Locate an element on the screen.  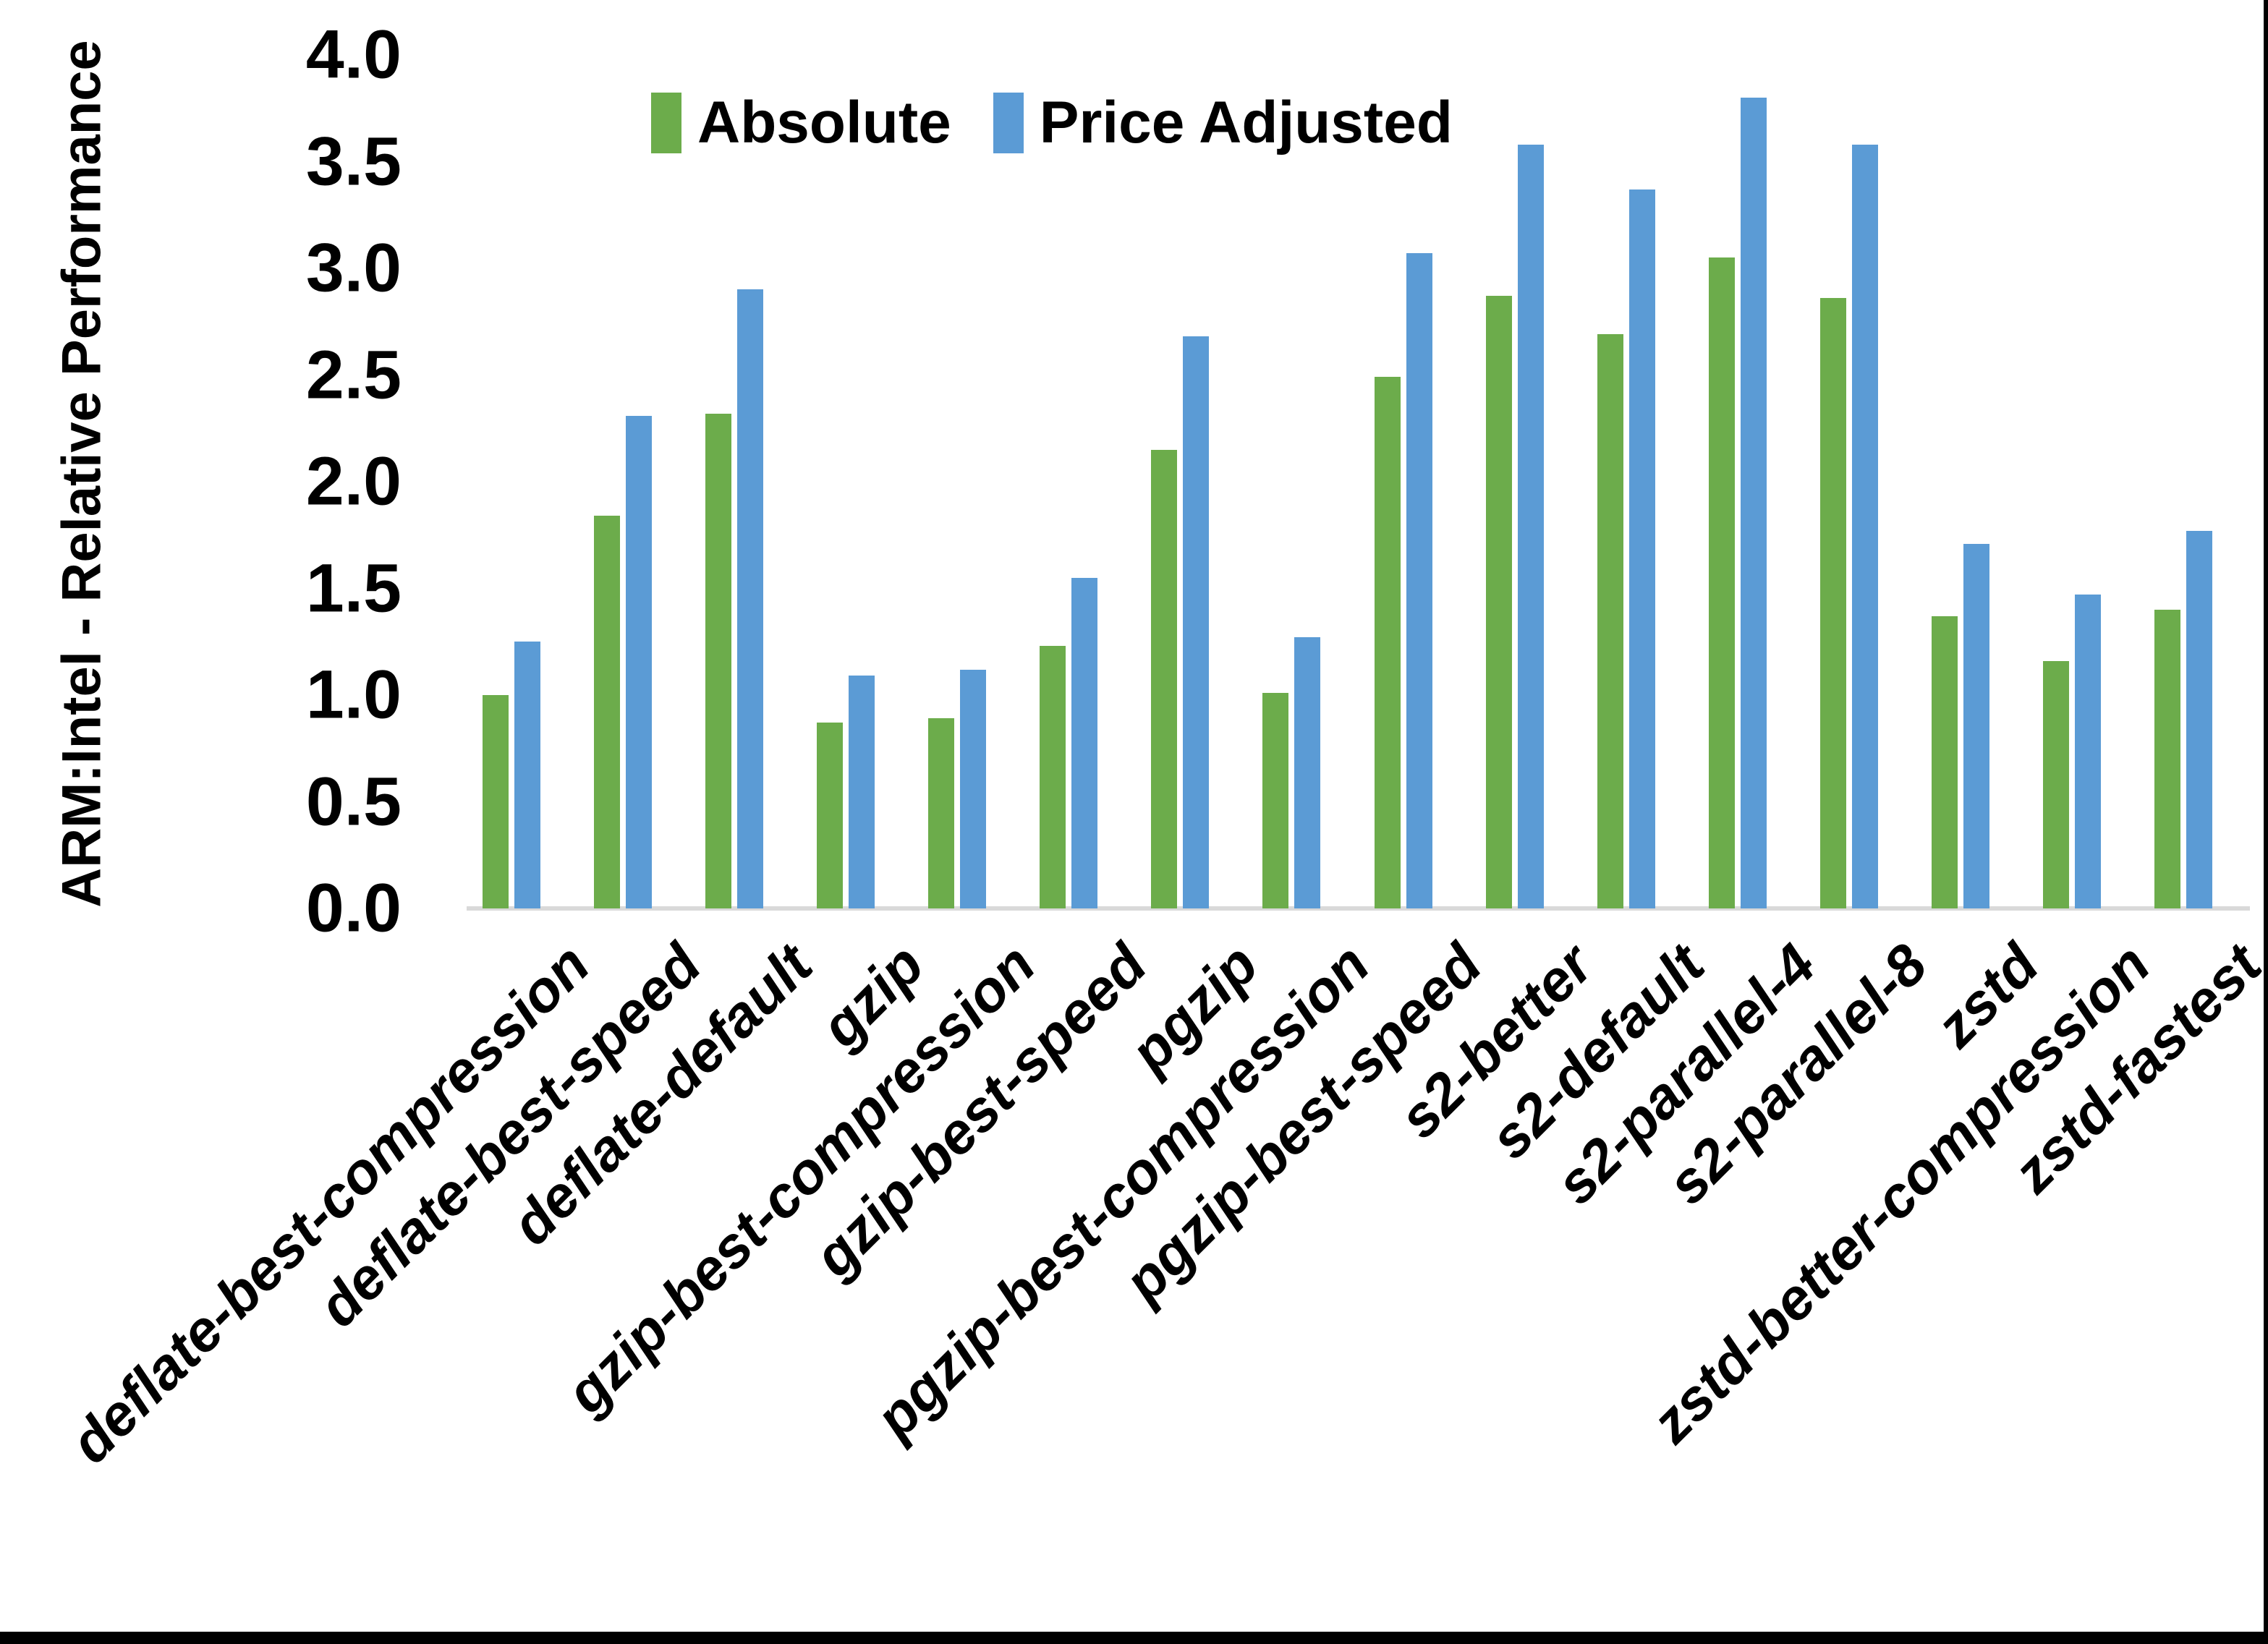
y-tick-label: 2.5 is located at coordinates (353, 374).